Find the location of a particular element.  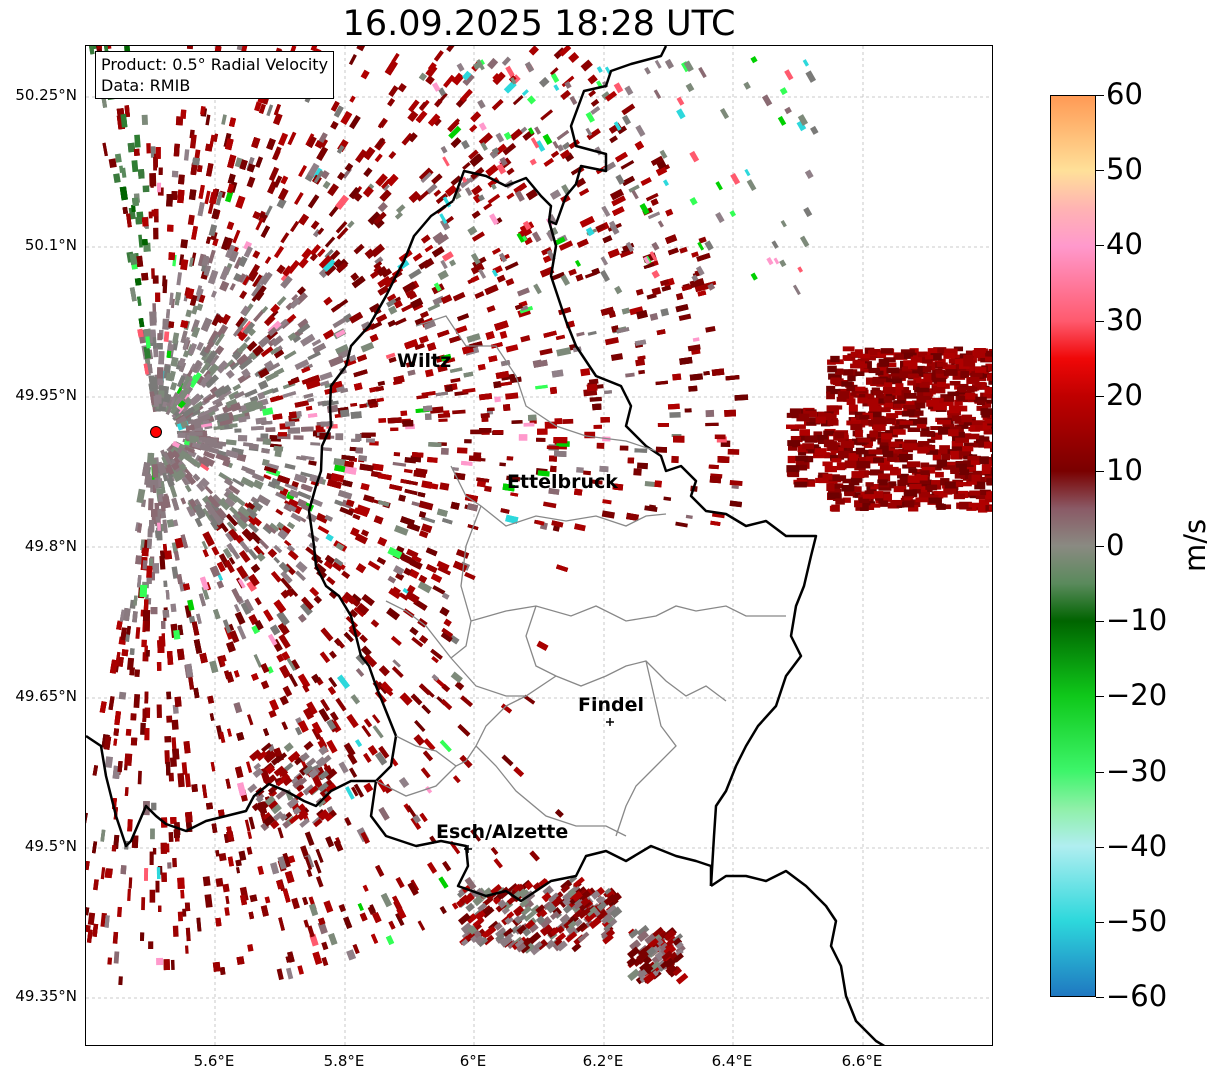

lon-label: 5.8°E is located at coordinates (344, 1061).